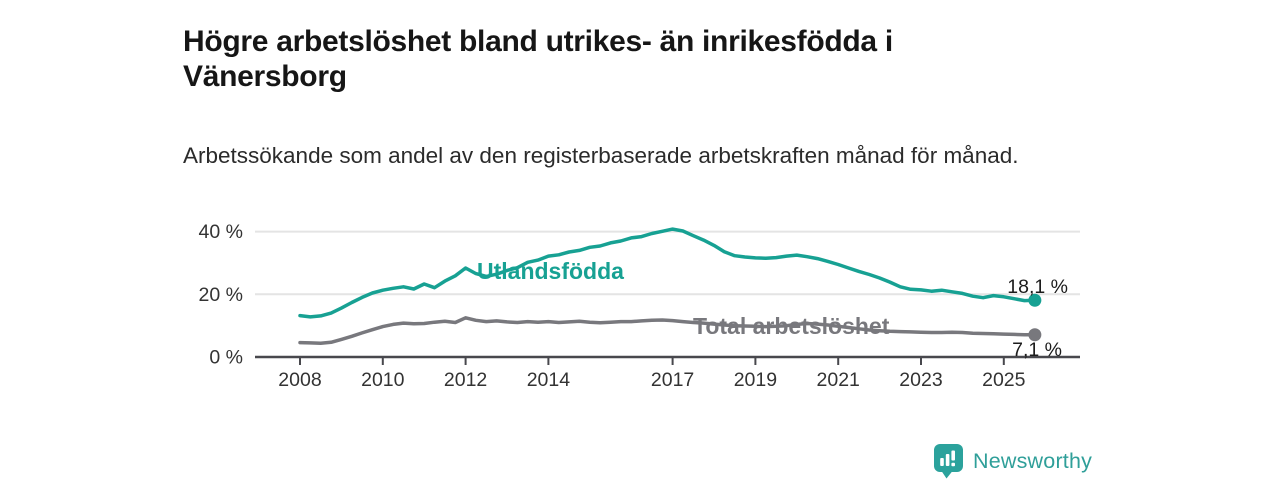  What do you see at coordinates (1004, 380) in the screenshot?
I see `x-axis-tick-label: 2025` at bounding box center [1004, 380].